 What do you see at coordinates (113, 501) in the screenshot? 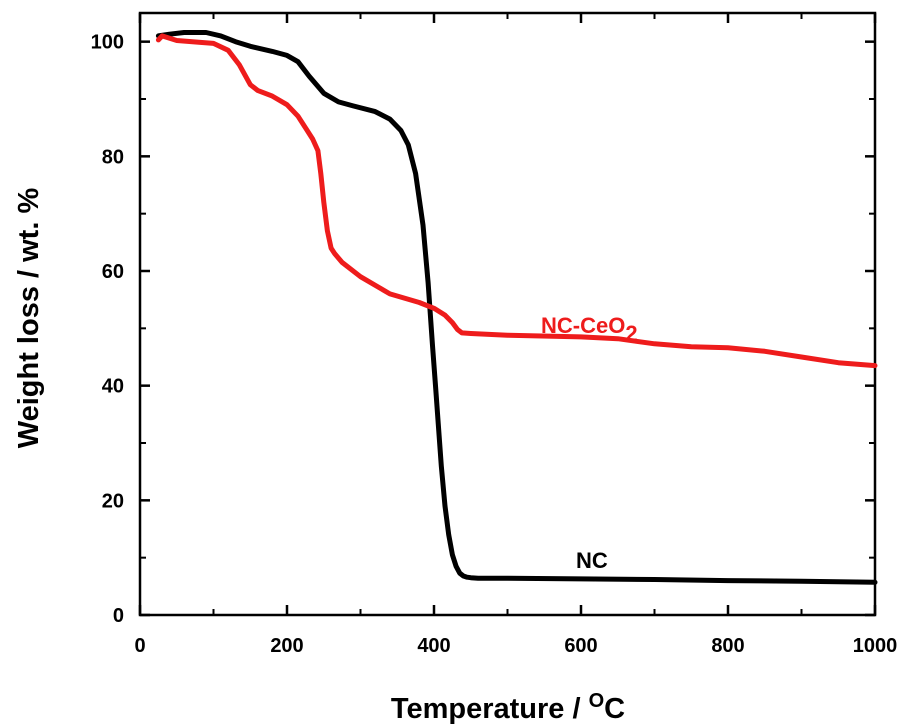
I see `y-tick-label: 20` at bounding box center [113, 501].